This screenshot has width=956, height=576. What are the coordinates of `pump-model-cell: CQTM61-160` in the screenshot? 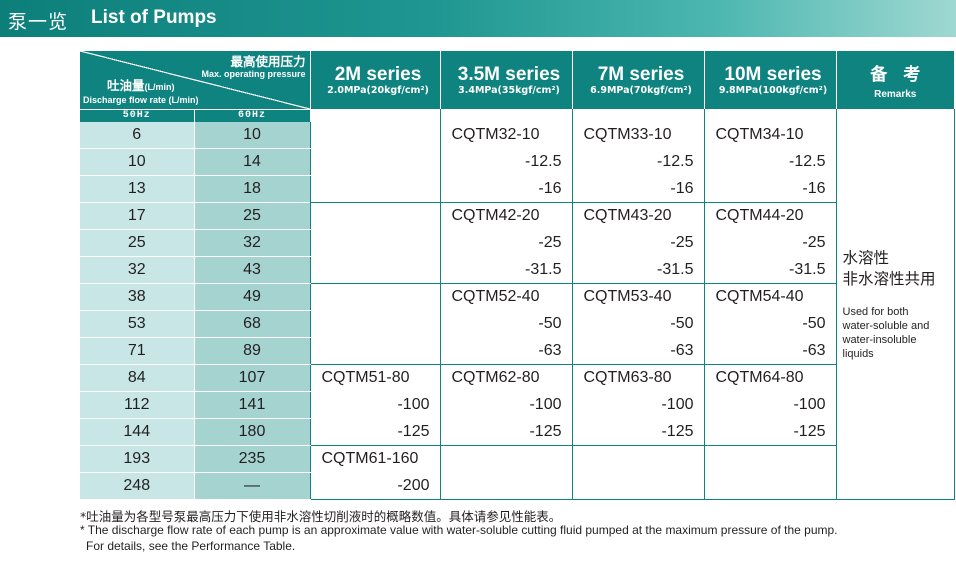 It's located at (375, 459).